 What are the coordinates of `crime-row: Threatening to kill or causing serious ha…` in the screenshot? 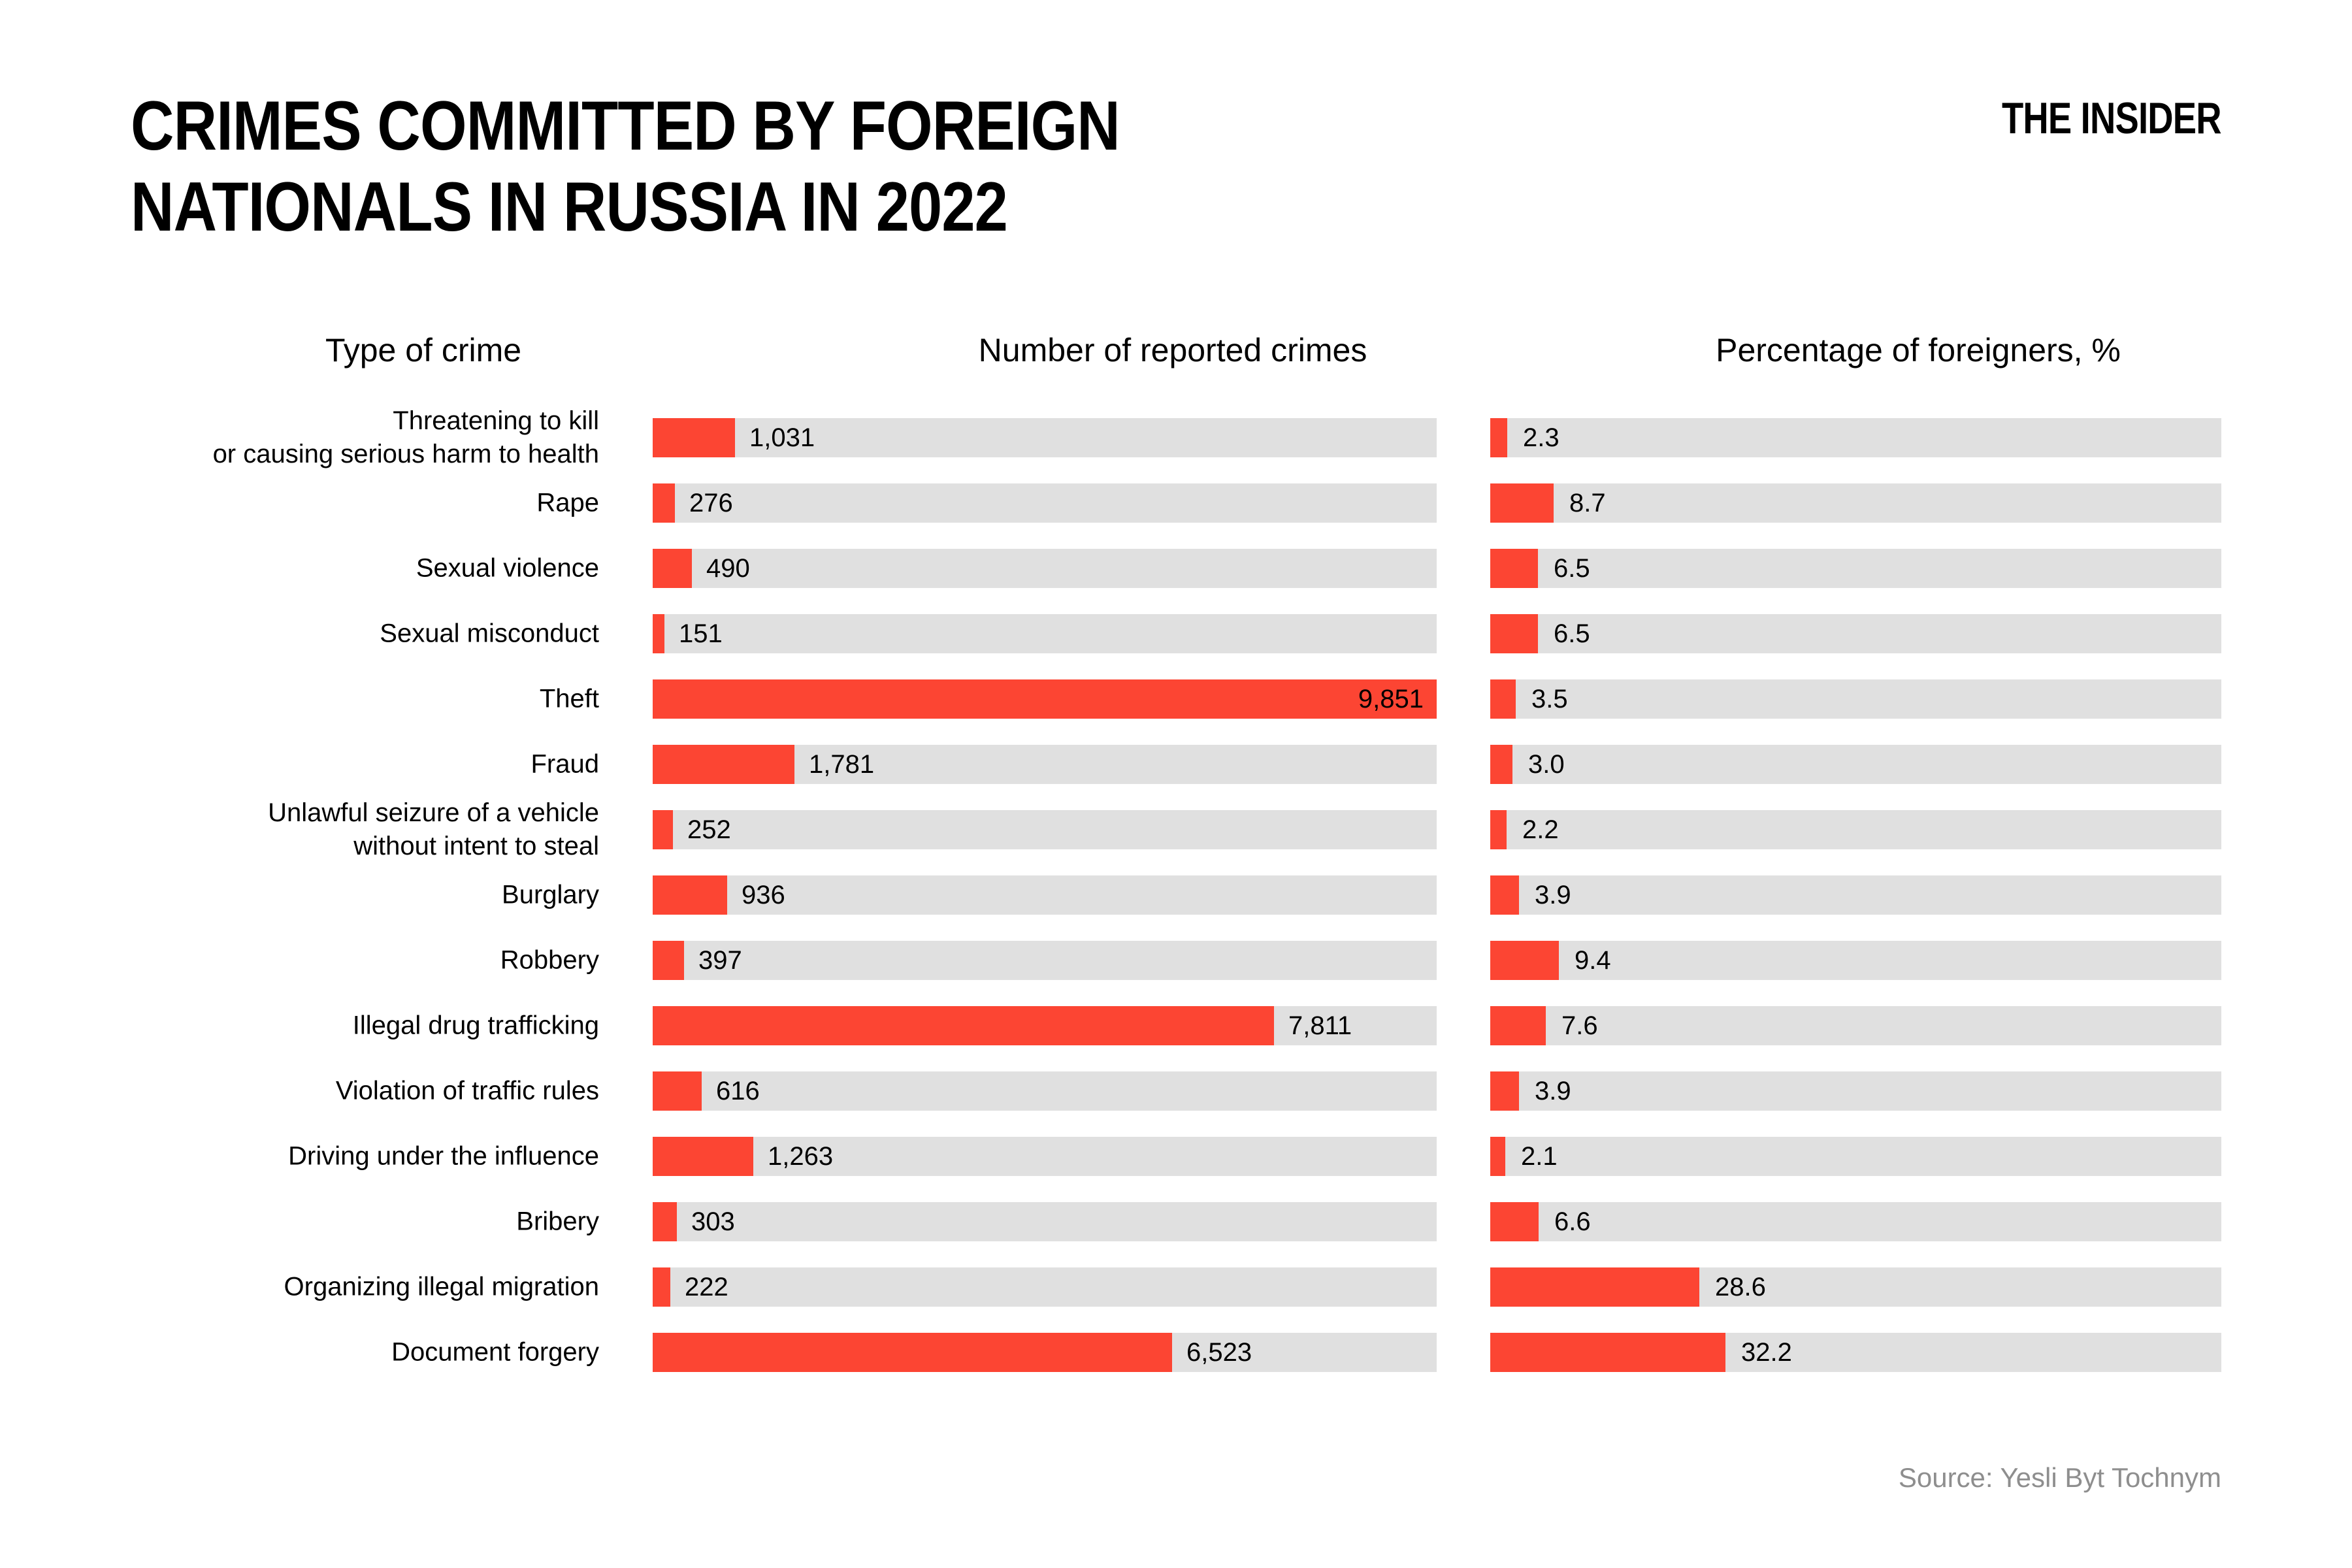 It's located at (1176, 437).